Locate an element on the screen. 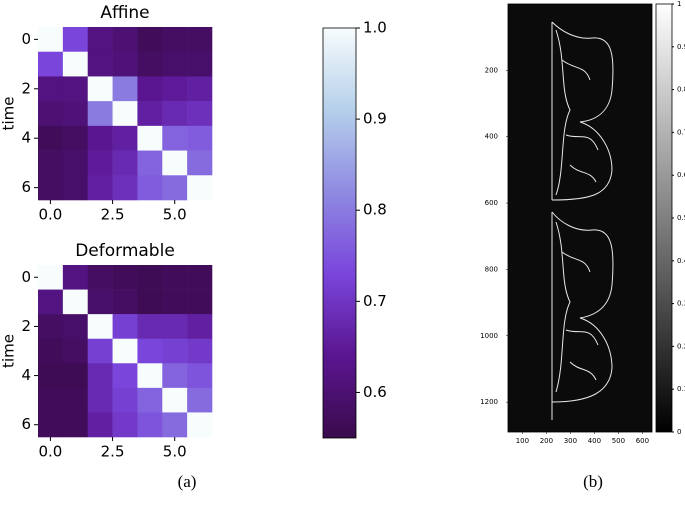 This screenshot has height=520, width=685. image-edges is located at coordinates (582, 220).